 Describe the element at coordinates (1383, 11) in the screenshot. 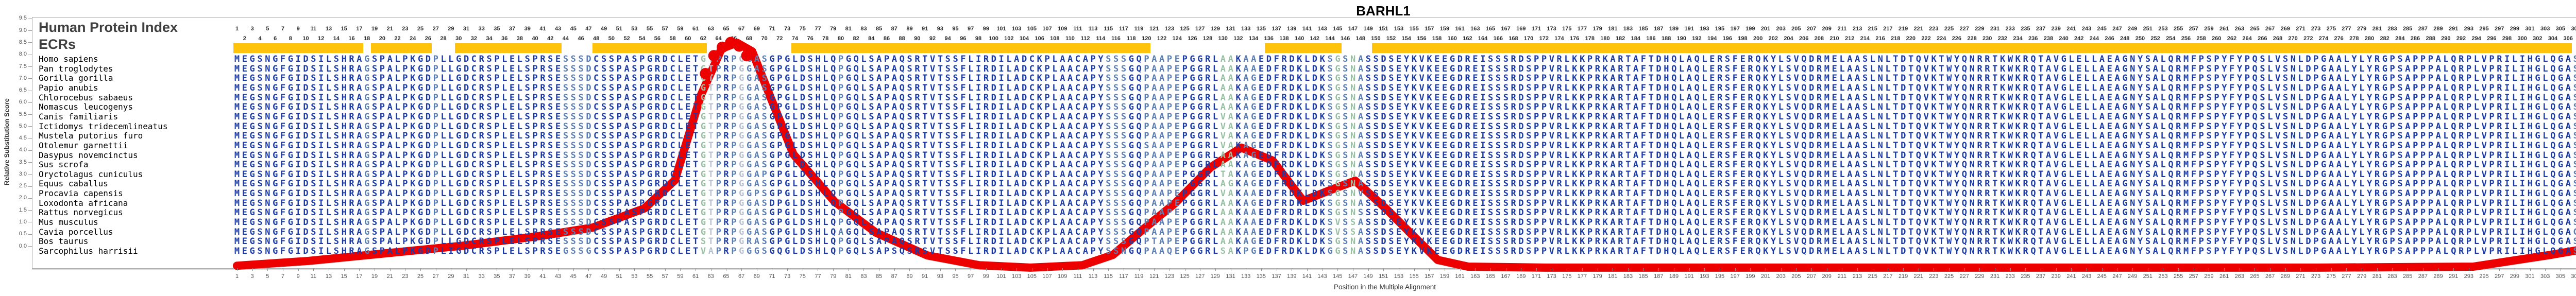

I see `plot-title: BARHL1` at that location.